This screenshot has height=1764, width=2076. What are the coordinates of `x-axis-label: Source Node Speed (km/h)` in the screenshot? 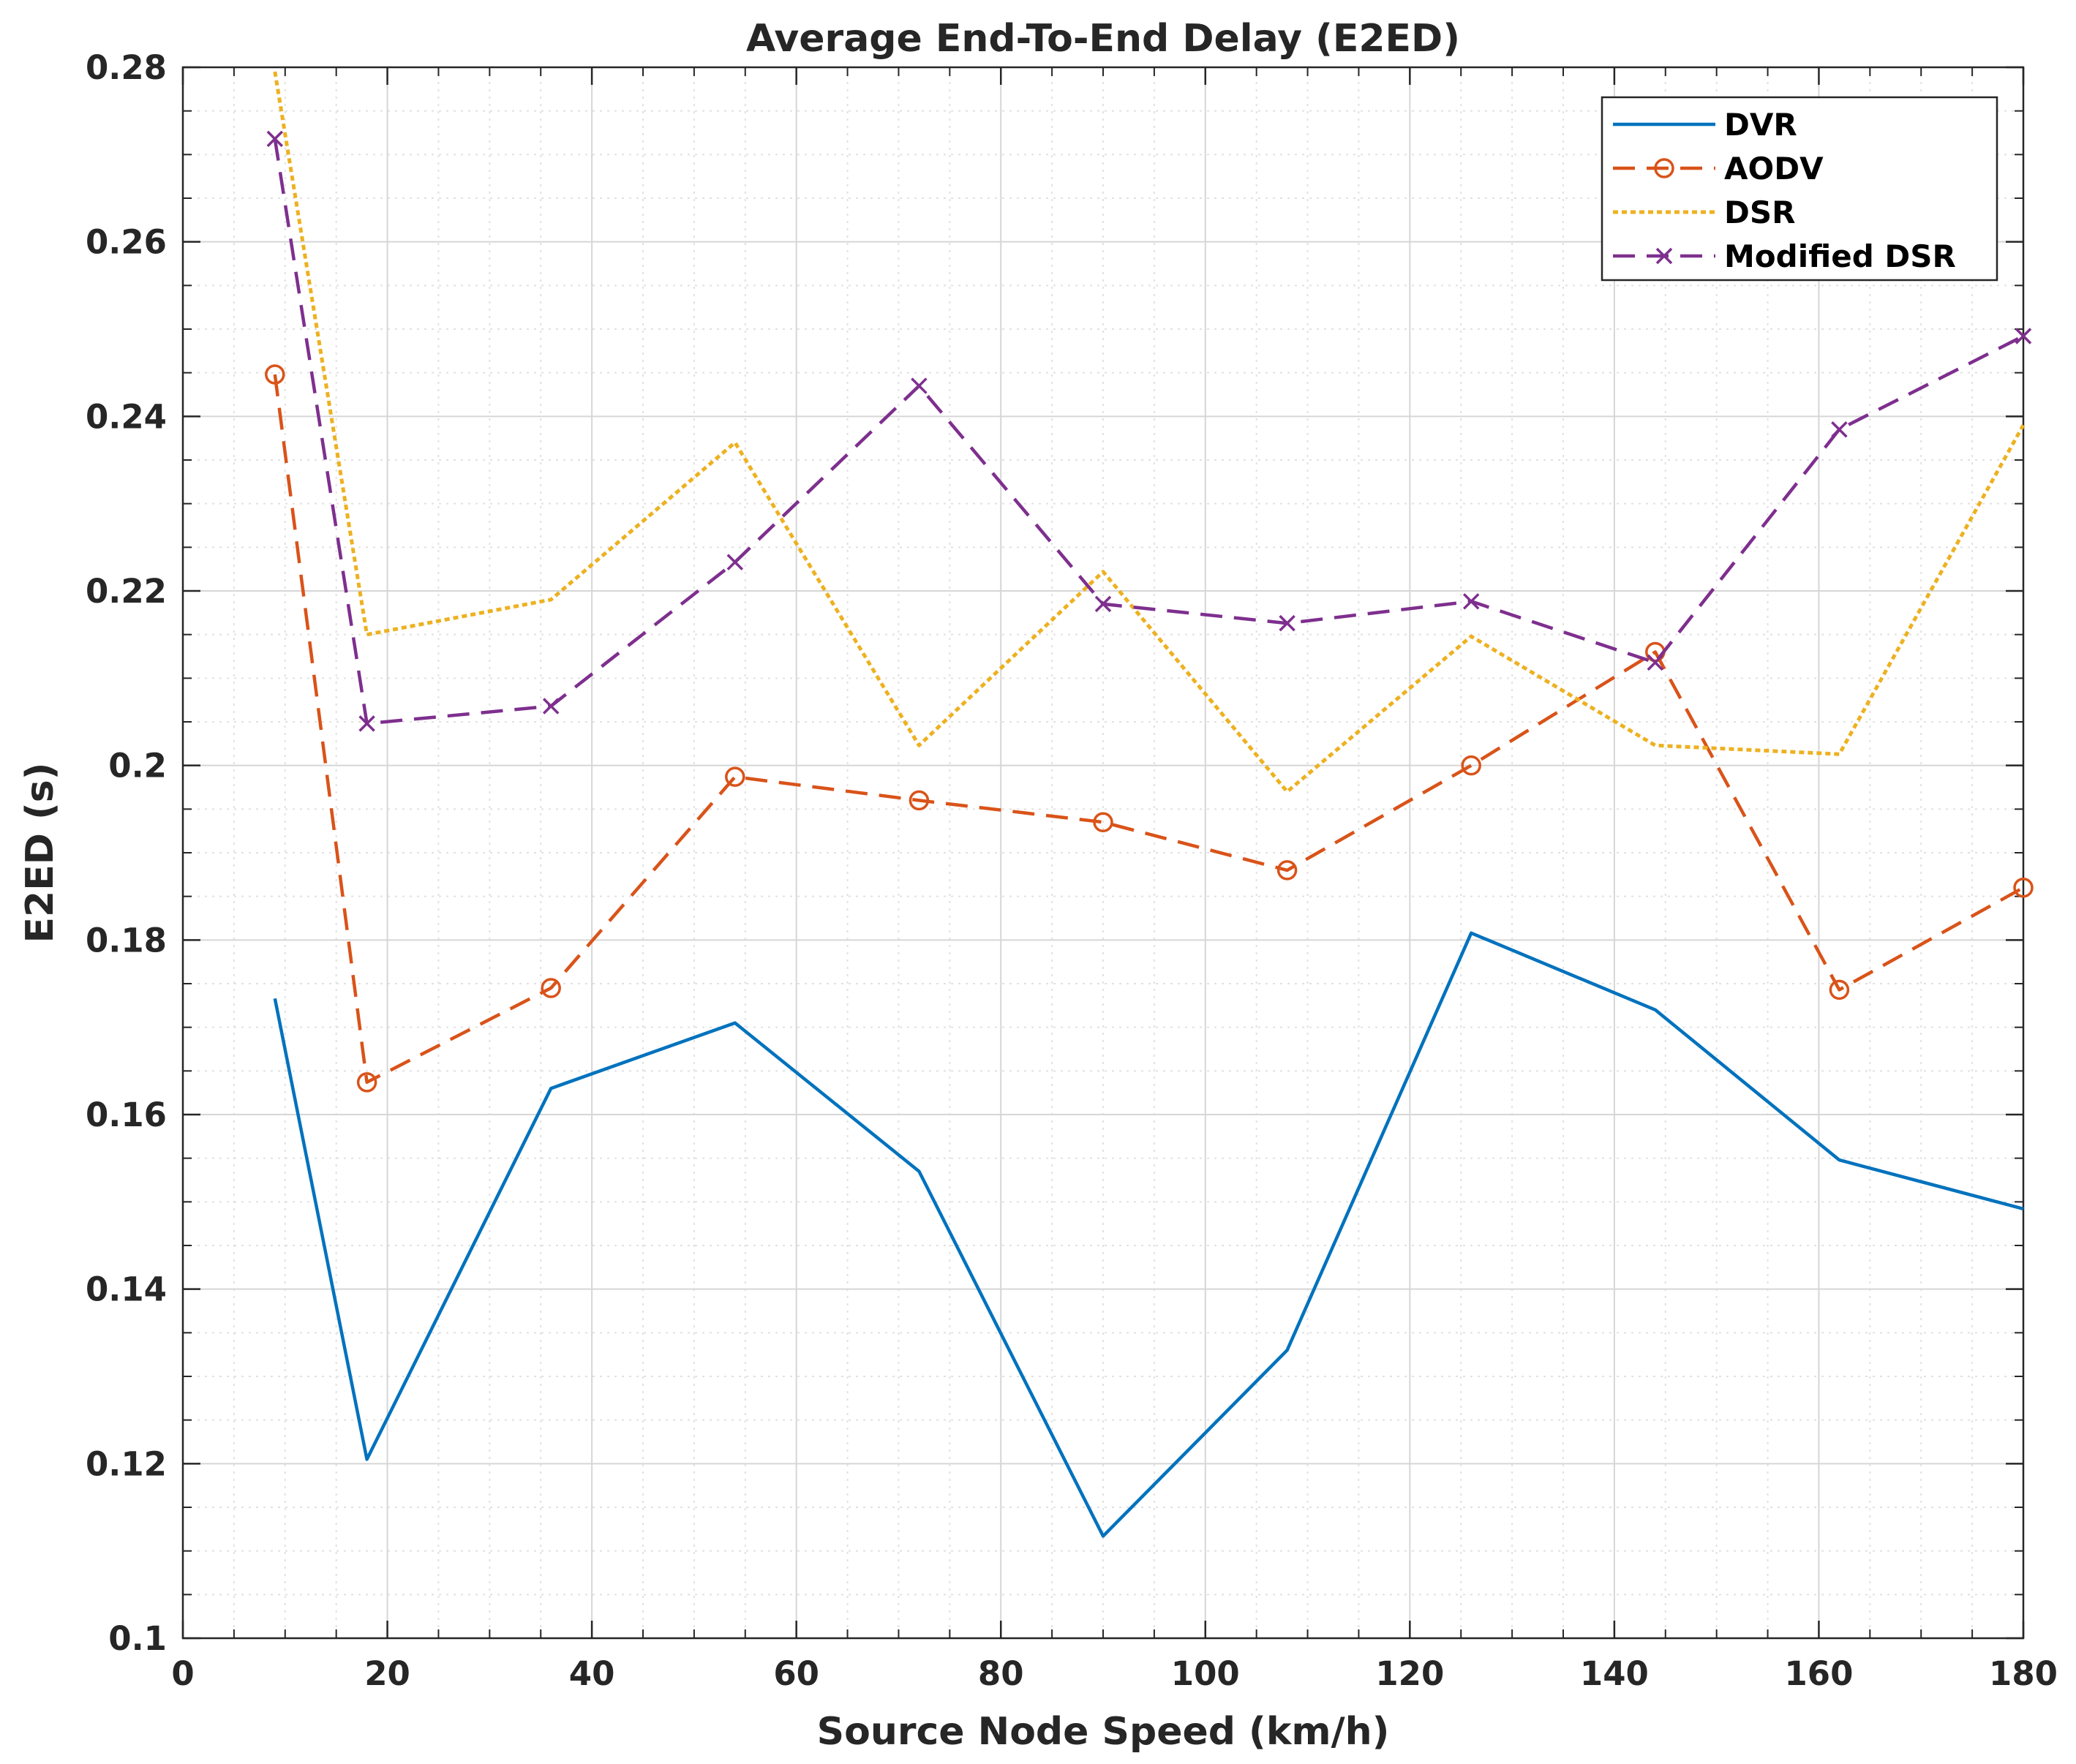 It's located at (1103, 1732).